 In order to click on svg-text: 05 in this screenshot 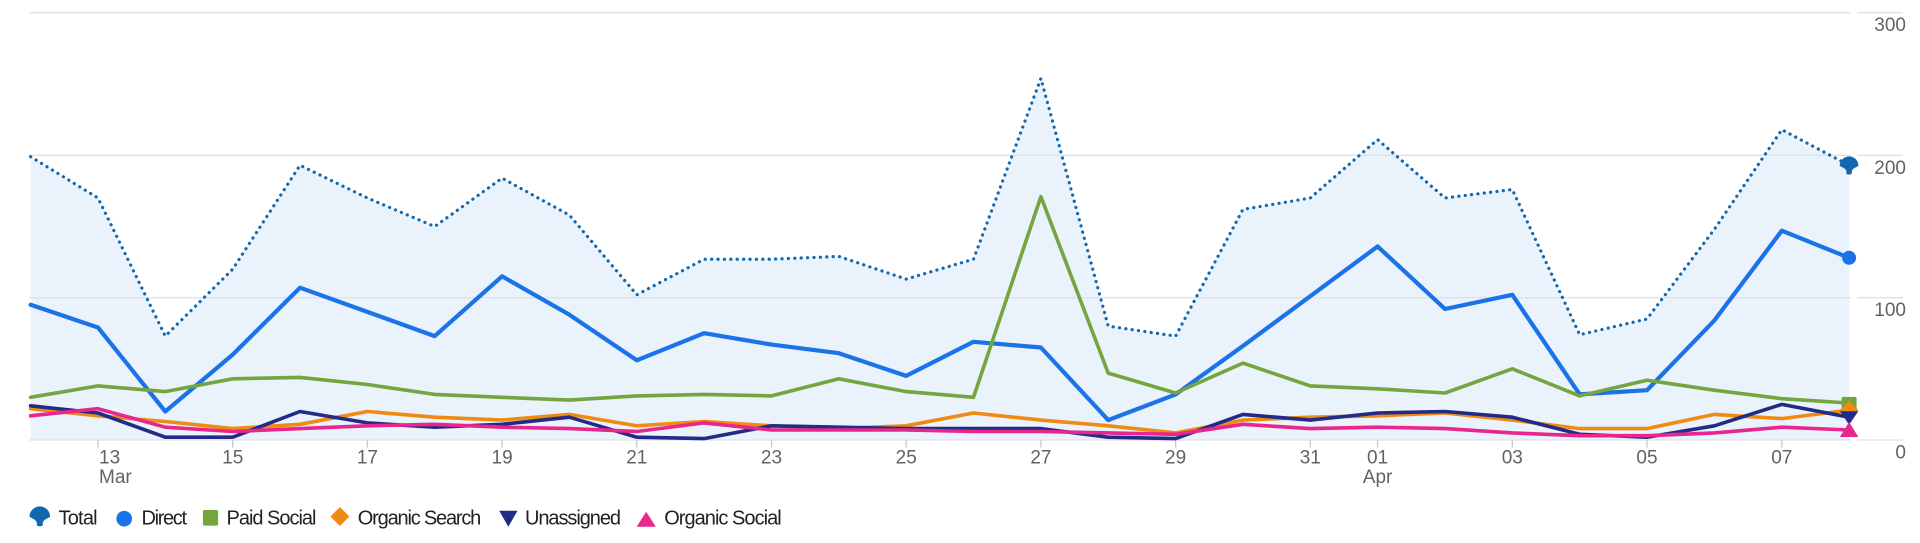, I will do `click(1646, 458)`.